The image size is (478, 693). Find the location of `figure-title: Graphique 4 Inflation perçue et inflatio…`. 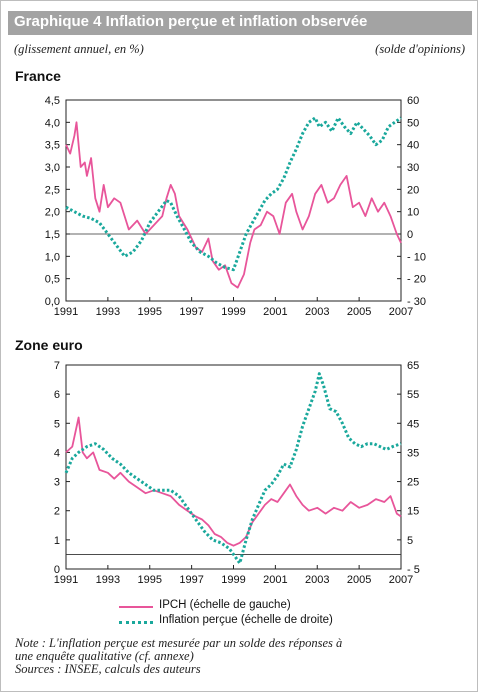

figure-title: Graphique 4 Inflation perçue et inflatio… is located at coordinates (191, 21).